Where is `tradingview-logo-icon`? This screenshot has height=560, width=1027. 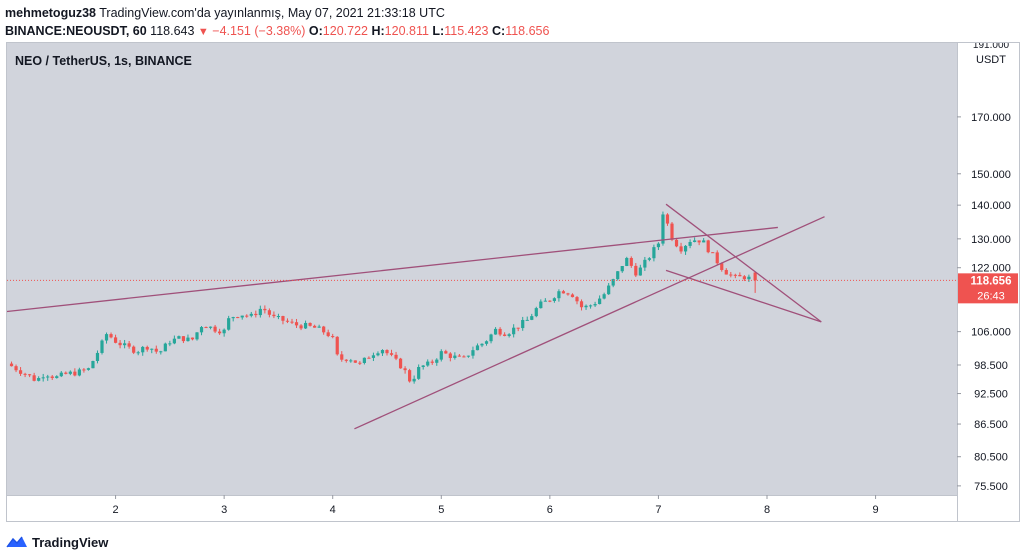
tradingview-logo-icon is located at coordinates (17, 542).